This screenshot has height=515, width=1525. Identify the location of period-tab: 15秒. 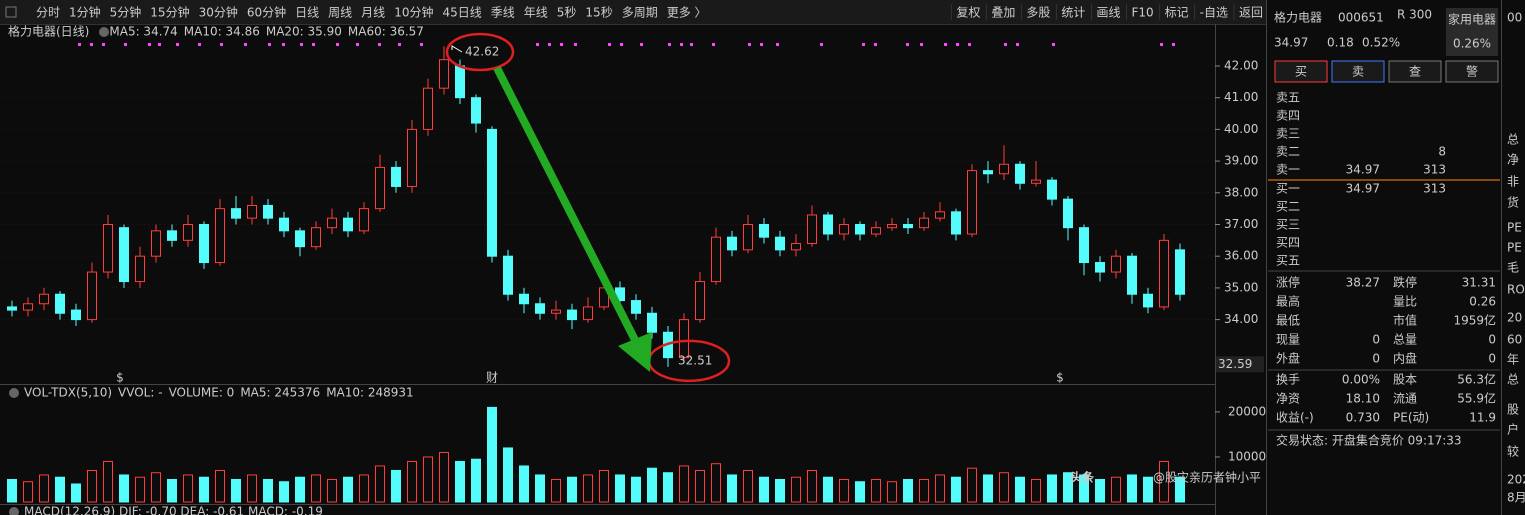
(598, 13).